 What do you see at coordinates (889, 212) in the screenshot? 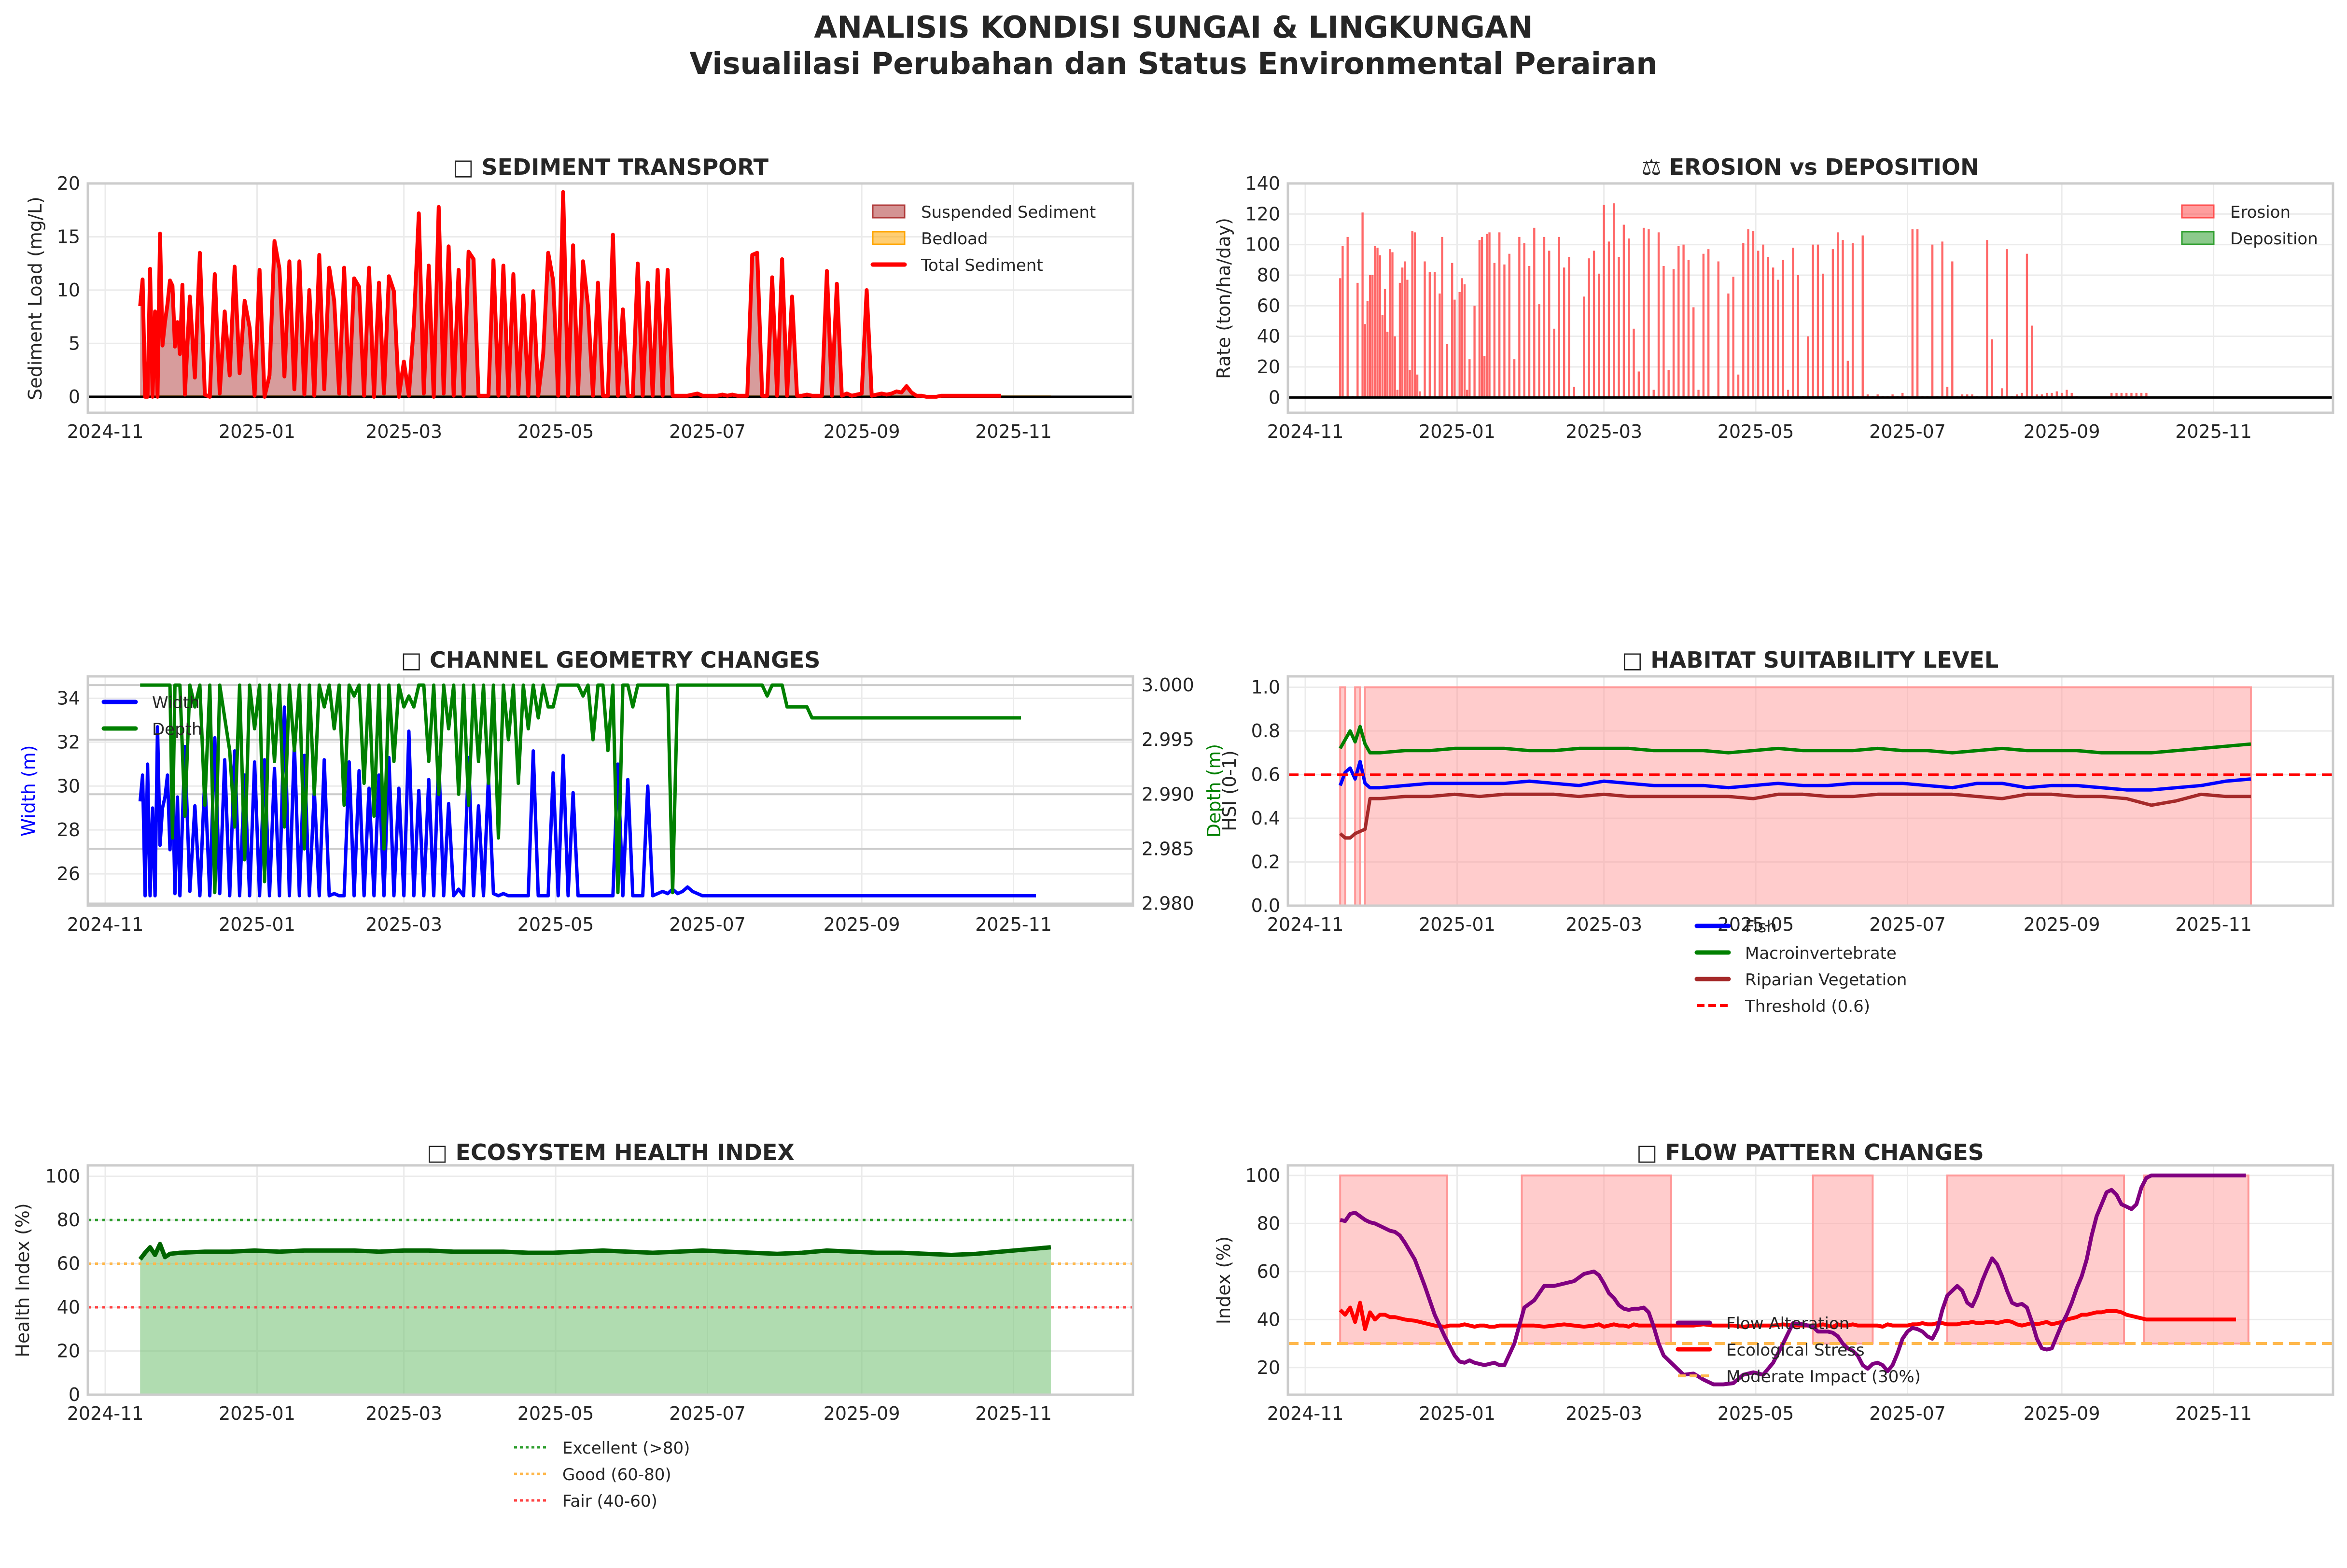
I see `suspended-legend-swatch` at bounding box center [889, 212].